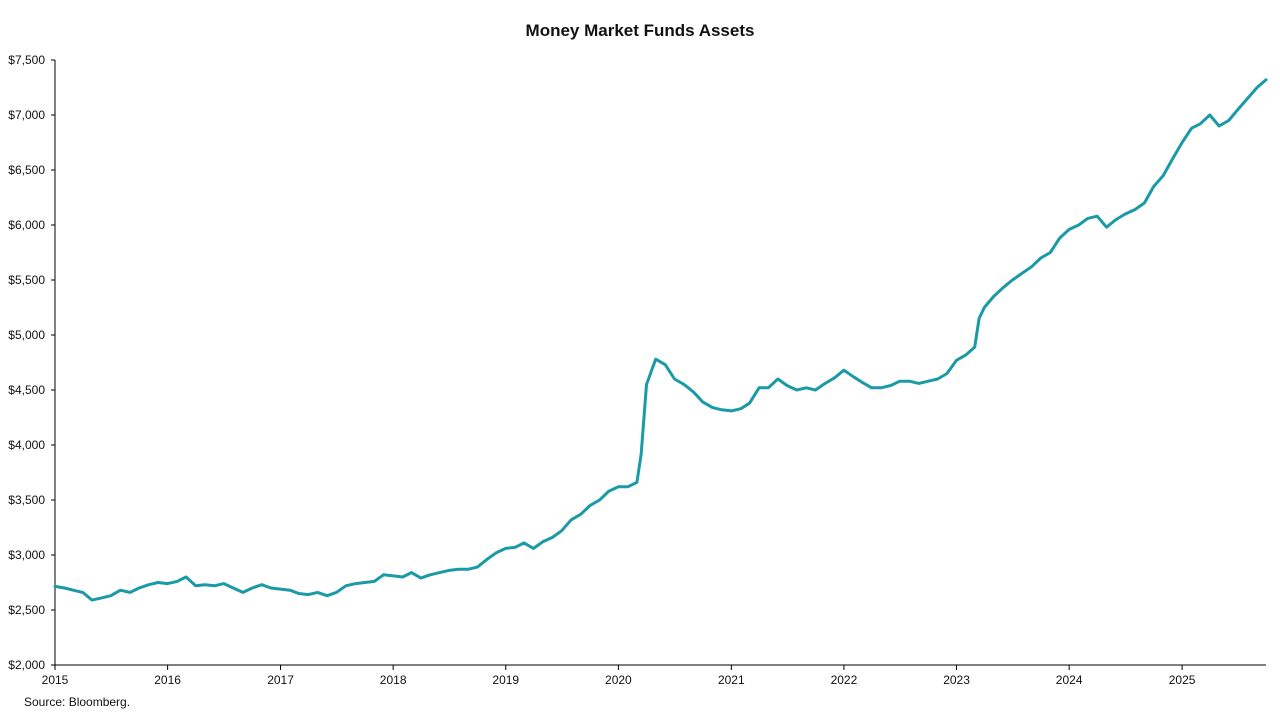 This screenshot has width=1280, height=720. I want to click on x-tick-label: 2017, so click(280, 680).